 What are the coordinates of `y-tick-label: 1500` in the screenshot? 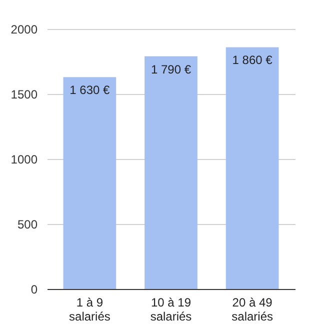 It's located at (24, 95).